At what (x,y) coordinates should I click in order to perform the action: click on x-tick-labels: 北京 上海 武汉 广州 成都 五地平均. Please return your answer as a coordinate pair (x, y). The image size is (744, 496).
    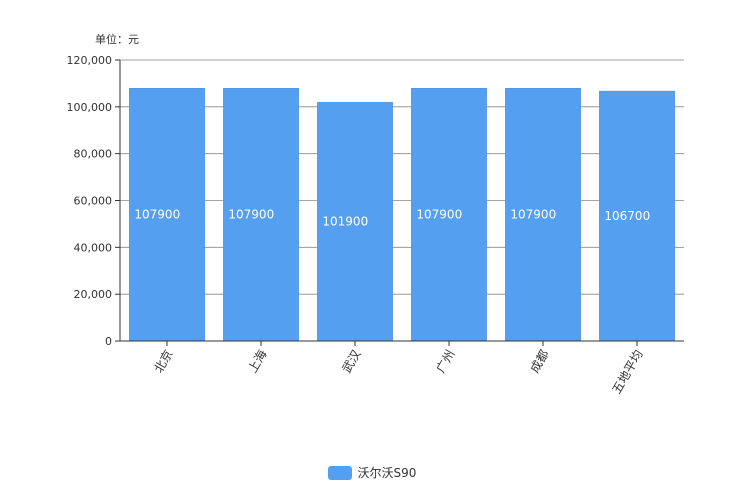
    Looking at the image, I should click on (398, 369).